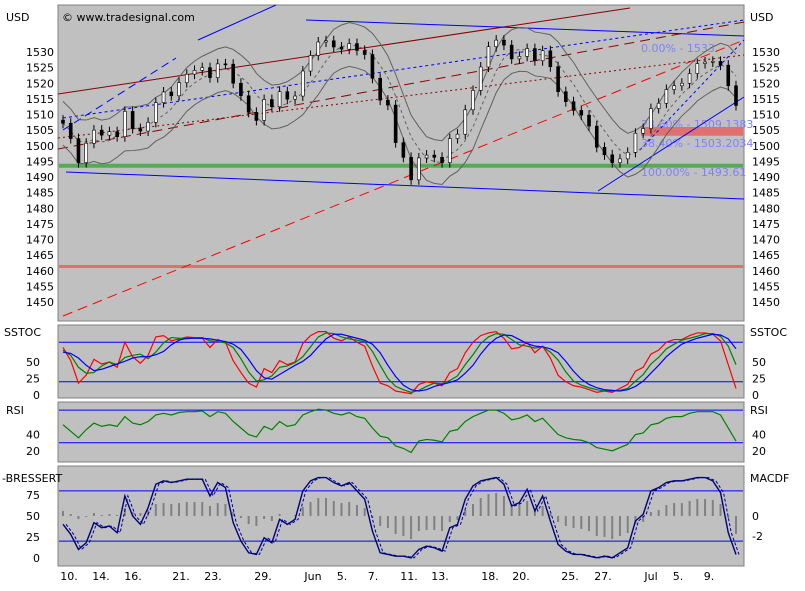 This screenshot has width=805, height=591. I want to click on x-tick-label: 23., so click(213, 576).